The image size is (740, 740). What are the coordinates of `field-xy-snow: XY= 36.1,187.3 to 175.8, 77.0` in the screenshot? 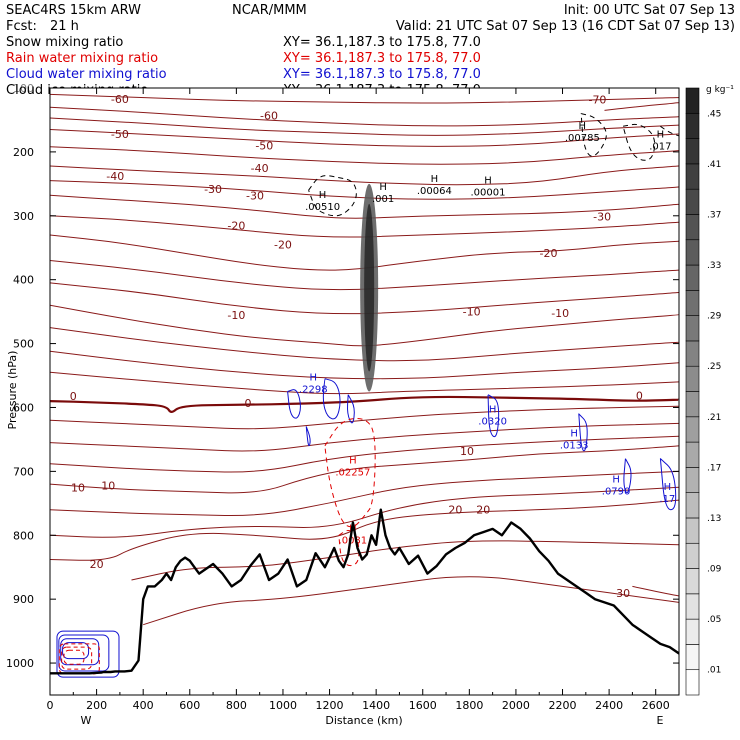 It's located at (382, 42).